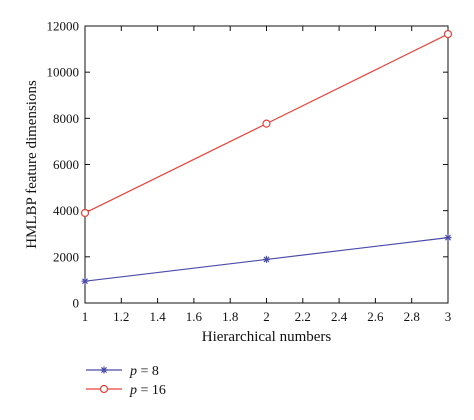 Image resolution: width=474 pixels, height=420 pixels. I want to click on x-tick-label: 1, so click(85, 316).